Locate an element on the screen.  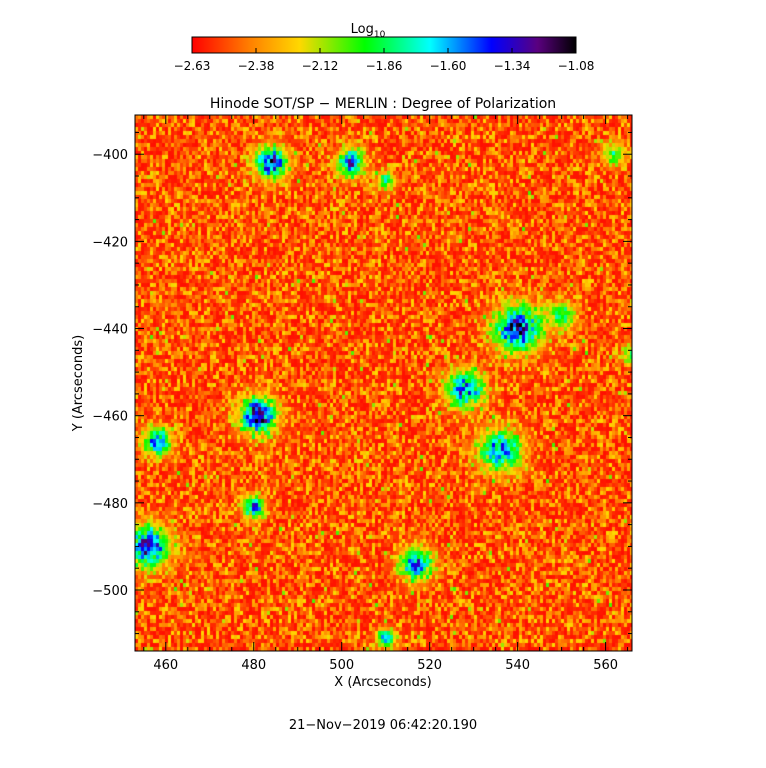
y-axis-label: Y (Arcseconds) is located at coordinates (78, 383).